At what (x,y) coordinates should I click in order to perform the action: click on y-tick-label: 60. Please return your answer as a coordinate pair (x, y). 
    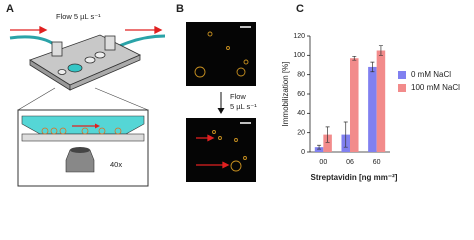
    Looking at the image, I should click on (301, 94).